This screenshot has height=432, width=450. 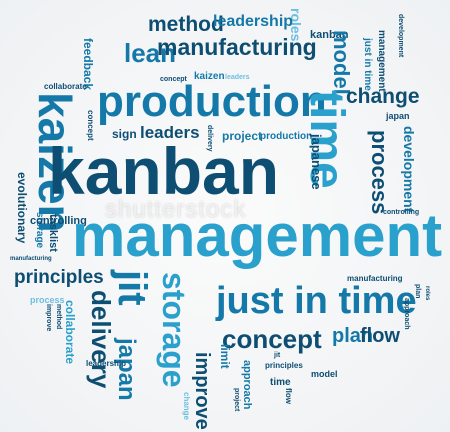 What do you see at coordinates (186, 406) in the screenshot?
I see `word-change-sm: change` at bounding box center [186, 406].